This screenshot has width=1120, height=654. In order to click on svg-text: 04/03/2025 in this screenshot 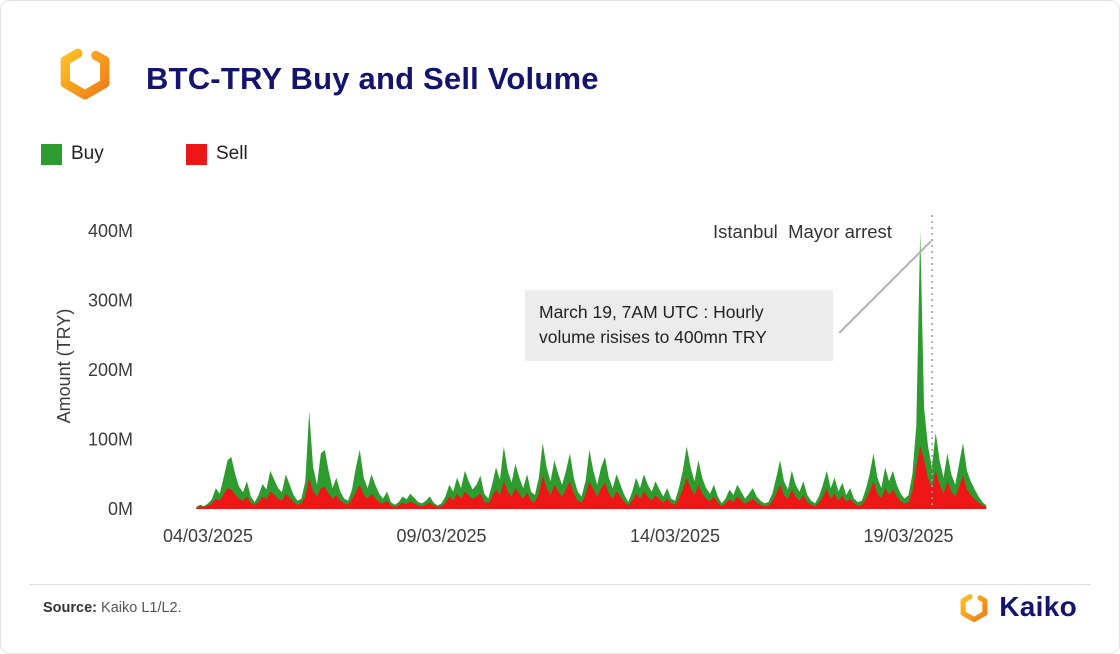, I will do `click(208, 536)`.